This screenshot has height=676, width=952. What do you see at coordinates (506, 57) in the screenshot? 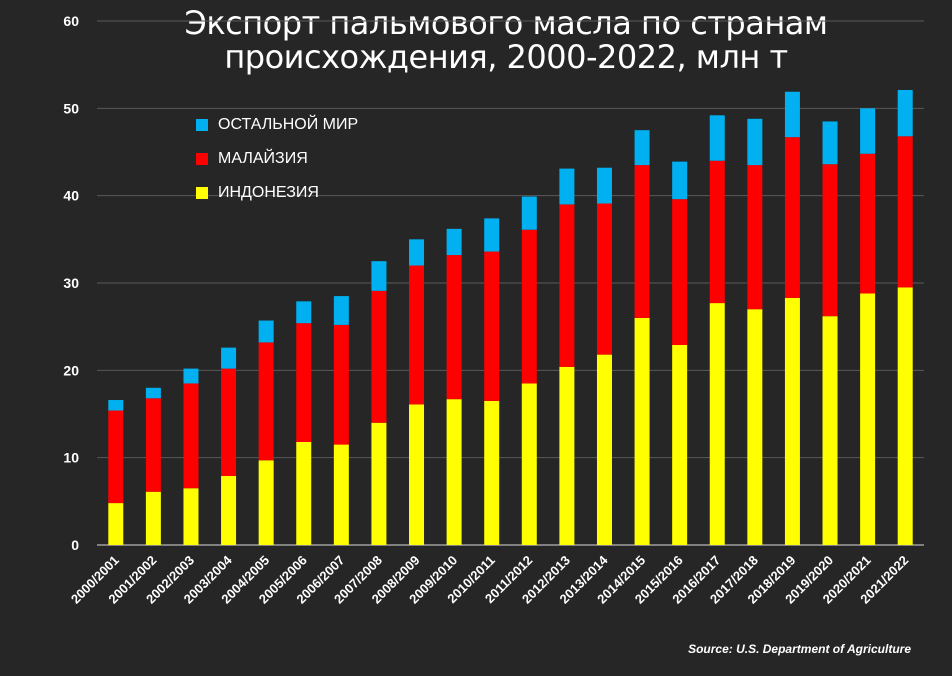
I see `chart-title-line-2: происхождения, 2000-2022, млн т` at bounding box center [506, 57].